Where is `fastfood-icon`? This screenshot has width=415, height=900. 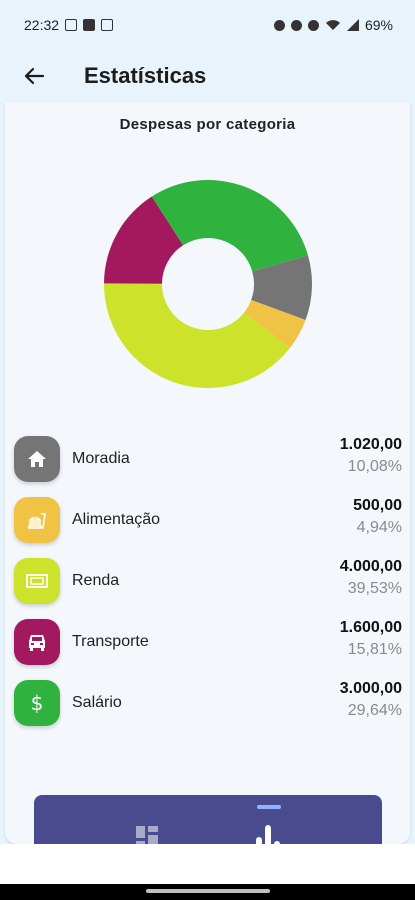 fastfood-icon is located at coordinates (37, 520).